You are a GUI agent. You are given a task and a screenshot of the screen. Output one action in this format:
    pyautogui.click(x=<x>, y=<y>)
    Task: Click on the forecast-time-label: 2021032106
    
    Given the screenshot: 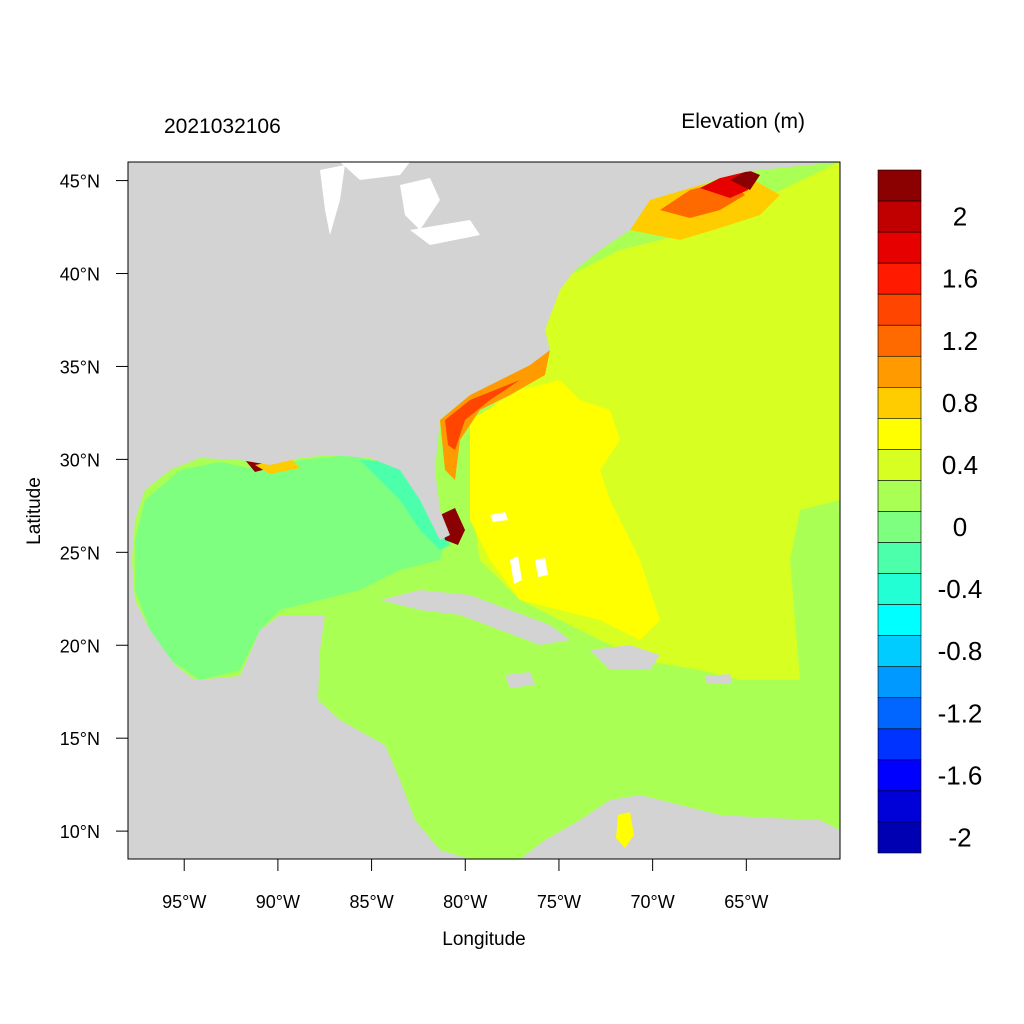 What is the action you would take?
    pyautogui.click(x=222, y=126)
    